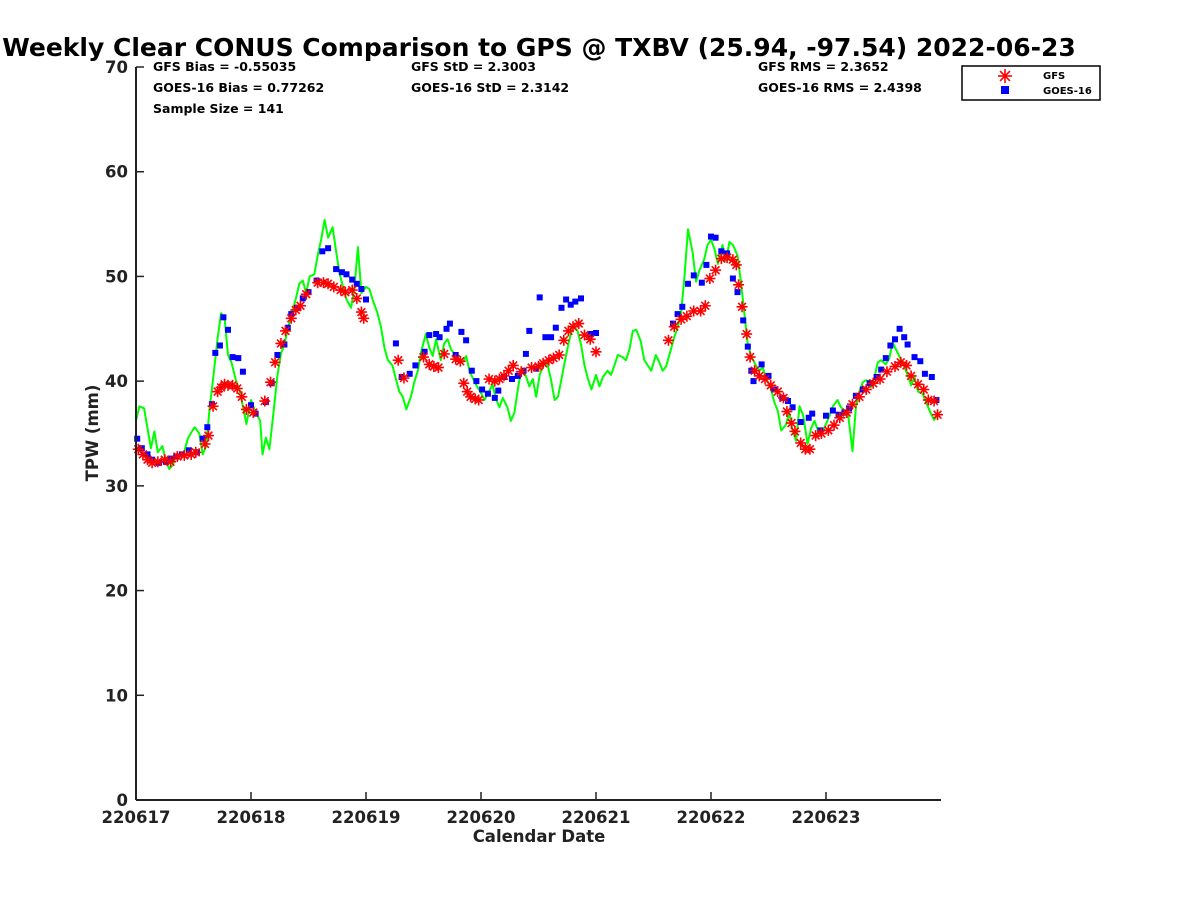 This screenshot has height=900, width=1200. I want to click on y-tick-label: 10, so click(116, 695).